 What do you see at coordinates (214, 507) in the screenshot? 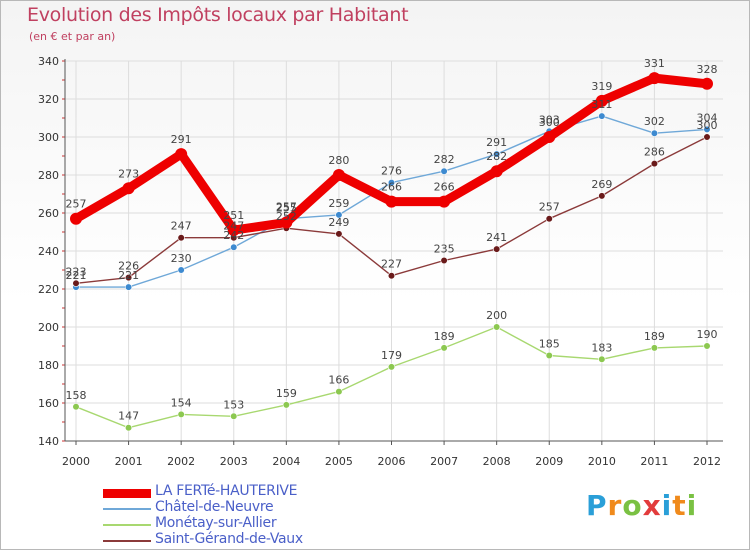
I see `legend-label: Châtel-de-Neuvre` at bounding box center [214, 507].